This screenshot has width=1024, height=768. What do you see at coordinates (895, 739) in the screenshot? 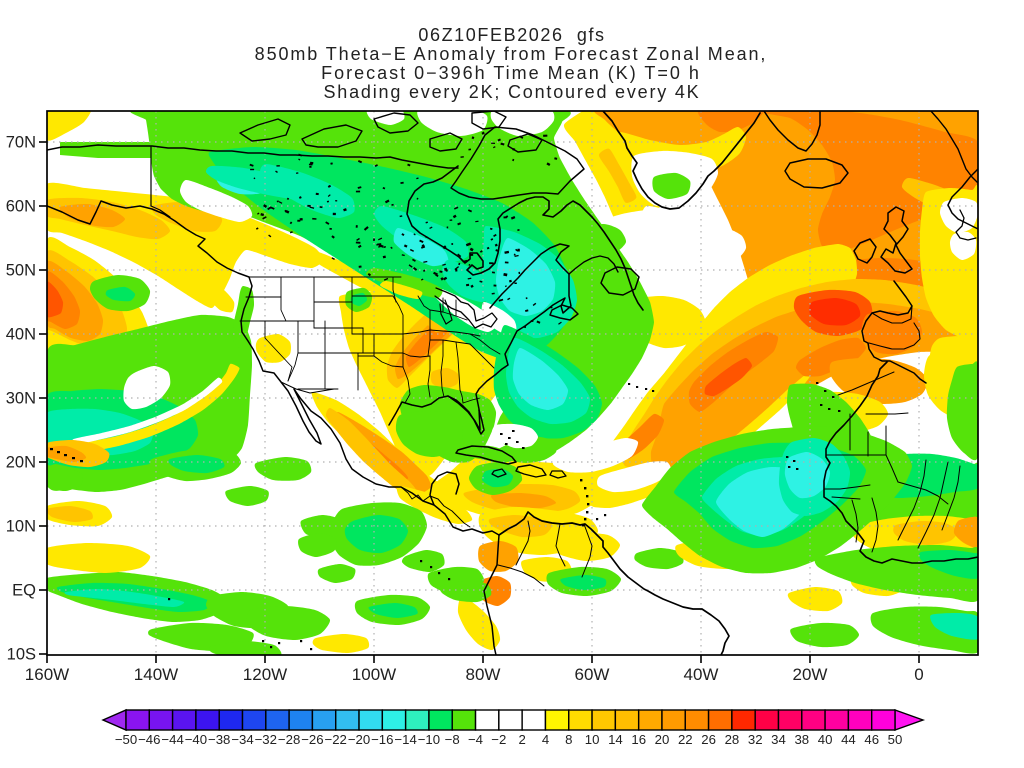
I see `svg-text: 50` at bounding box center [895, 739].